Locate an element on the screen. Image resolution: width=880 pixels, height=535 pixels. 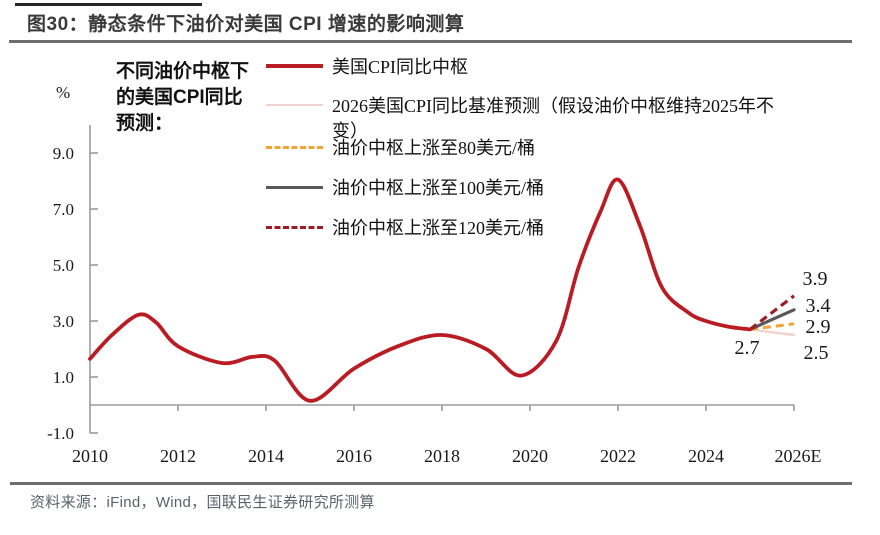
y-tick-7: 7.0 is located at coordinates (63, 209).